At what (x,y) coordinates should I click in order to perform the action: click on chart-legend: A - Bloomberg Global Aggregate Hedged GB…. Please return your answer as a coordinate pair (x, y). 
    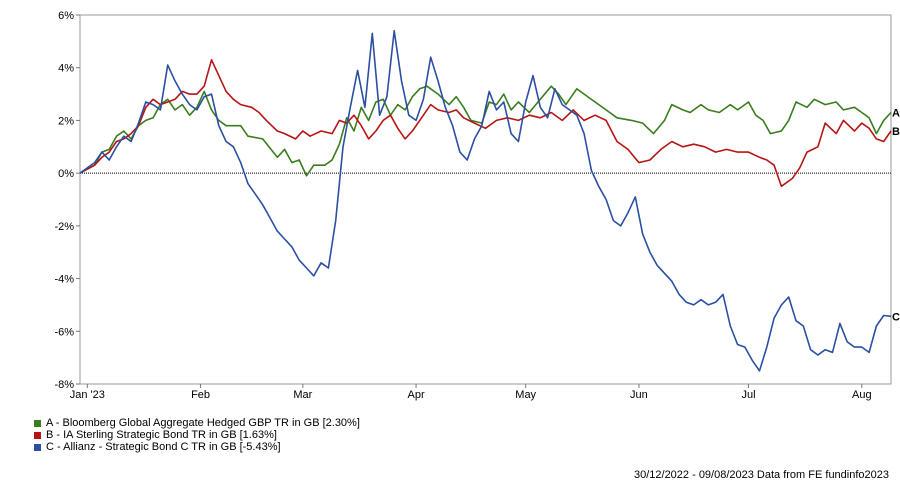
    Looking at the image, I should click on (197, 435).